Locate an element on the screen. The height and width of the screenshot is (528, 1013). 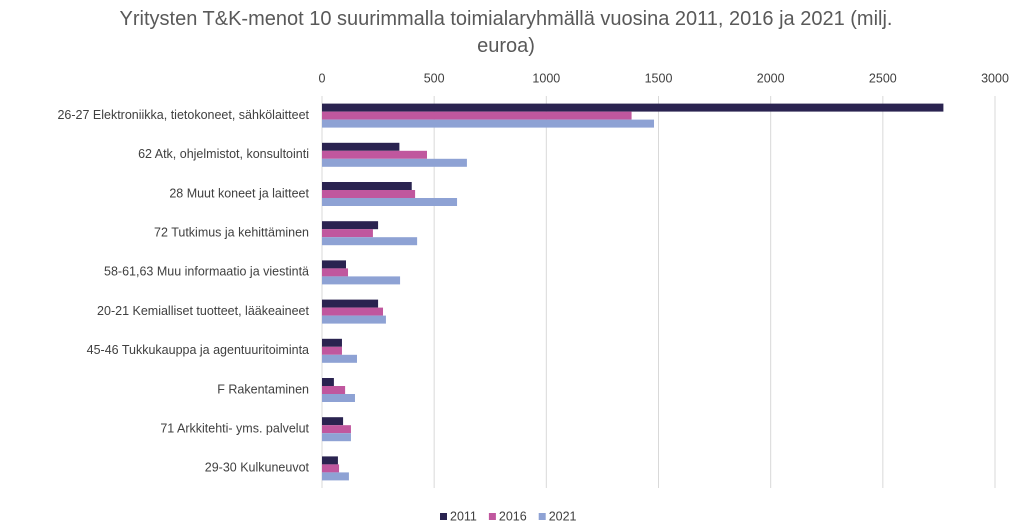
x-tick-label: 1500 is located at coordinates (659, 78).